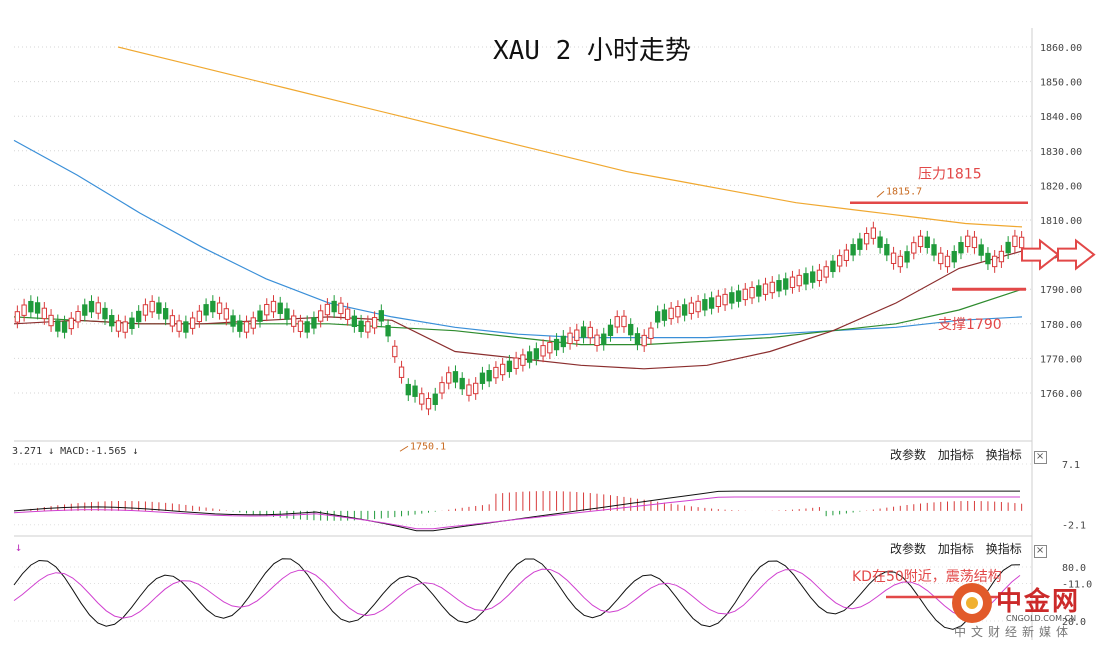 Image resolution: width=1108 pixels, height=650 pixels. Describe the element at coordinates (1061, 152) in the screenshot. I see `price-tick-label: 1830.00` at that location.